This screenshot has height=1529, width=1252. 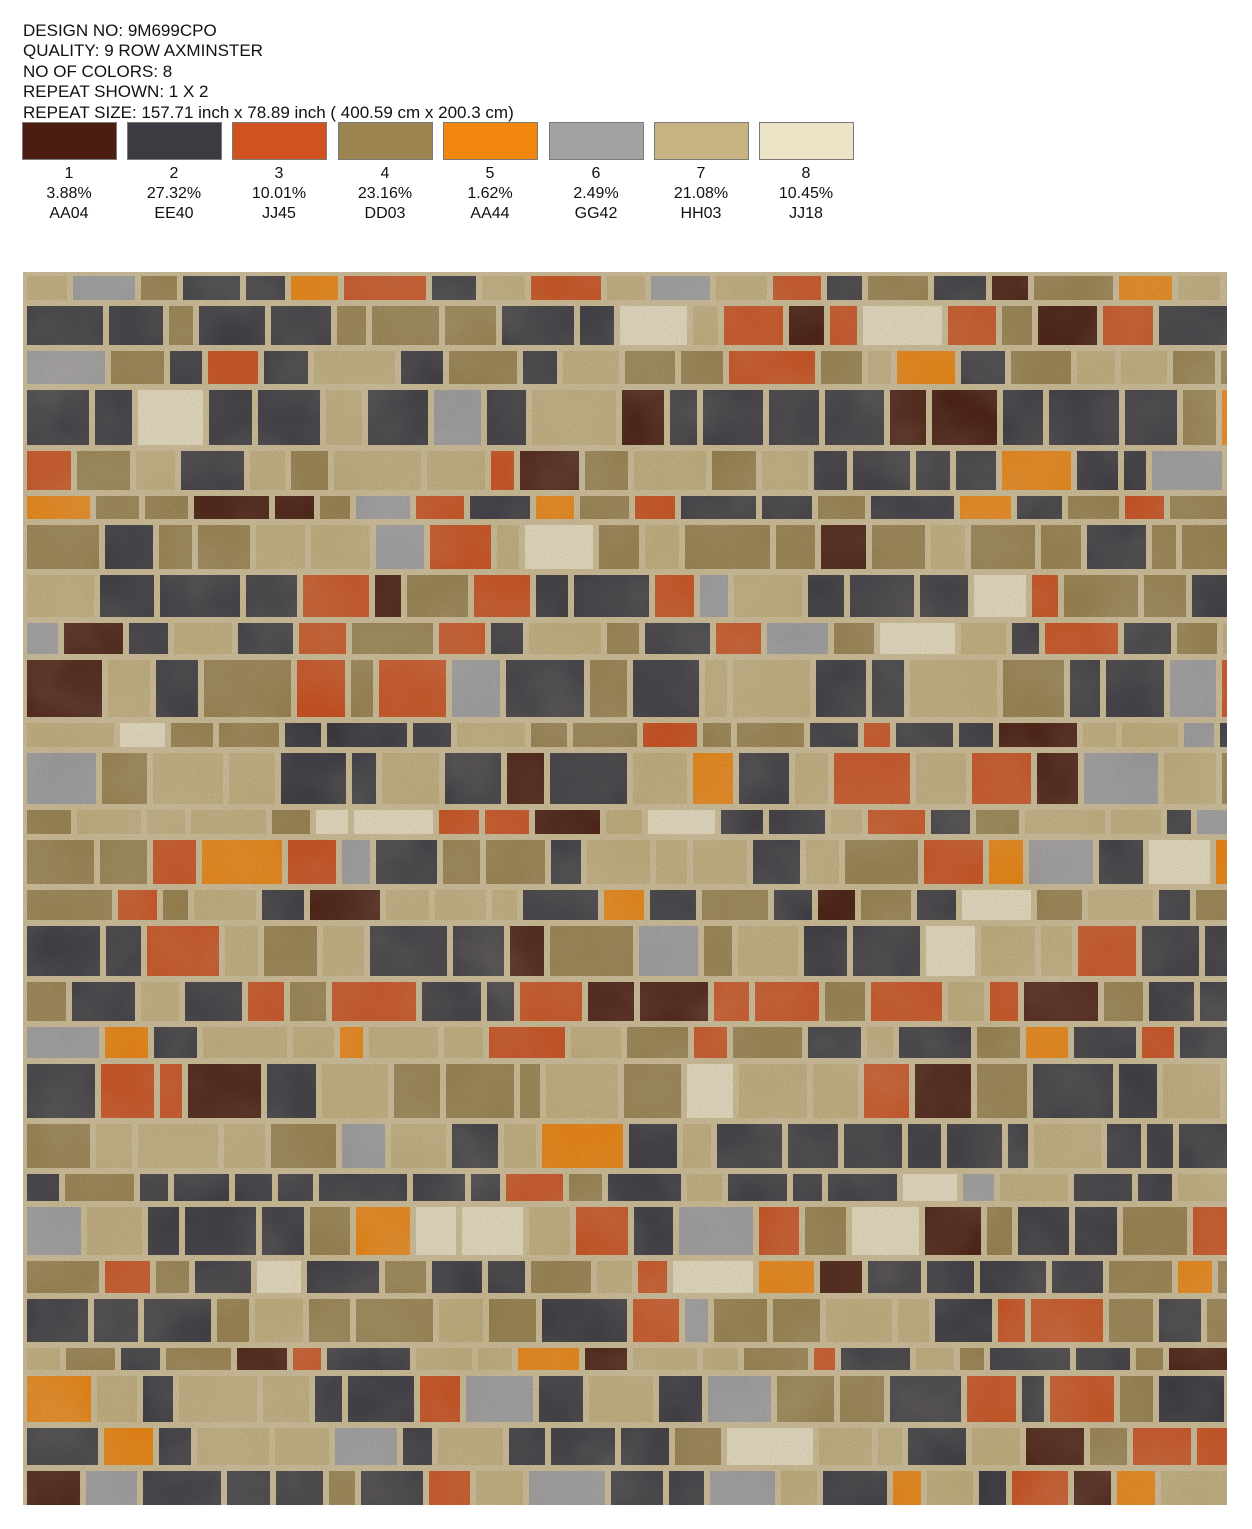 I want to click on swatch-percent: 10.01%, so click(x=279, y=193).